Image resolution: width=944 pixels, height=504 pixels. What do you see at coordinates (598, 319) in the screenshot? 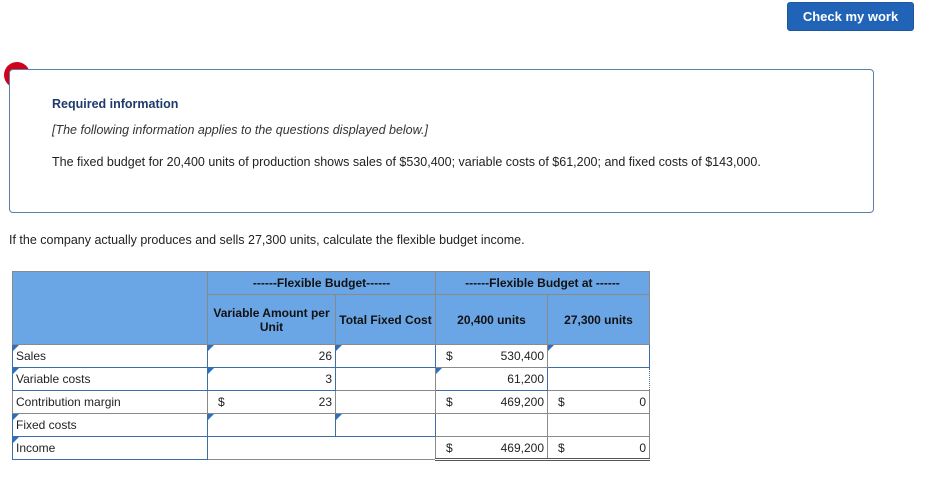
I see `header-units-27300: 27,300 units` at bounding box center [598, 319].